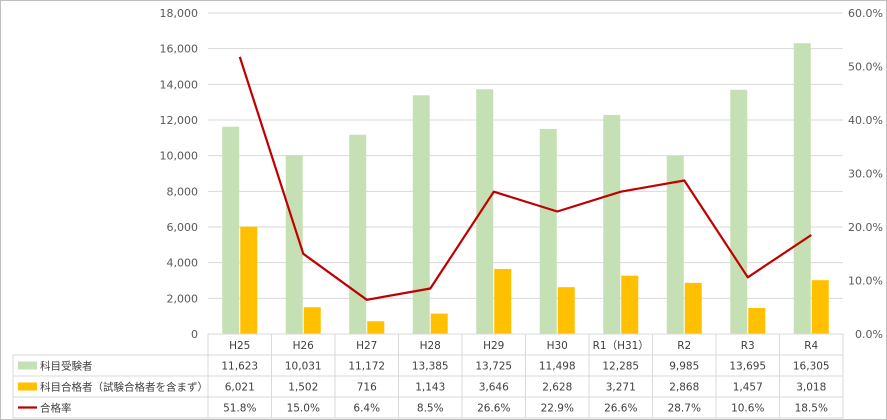 The width and height of the screenshot is (887, 420). Describe the element at coordinates (366, 346) in the screenshot. I see `category-label: H27` at that location.